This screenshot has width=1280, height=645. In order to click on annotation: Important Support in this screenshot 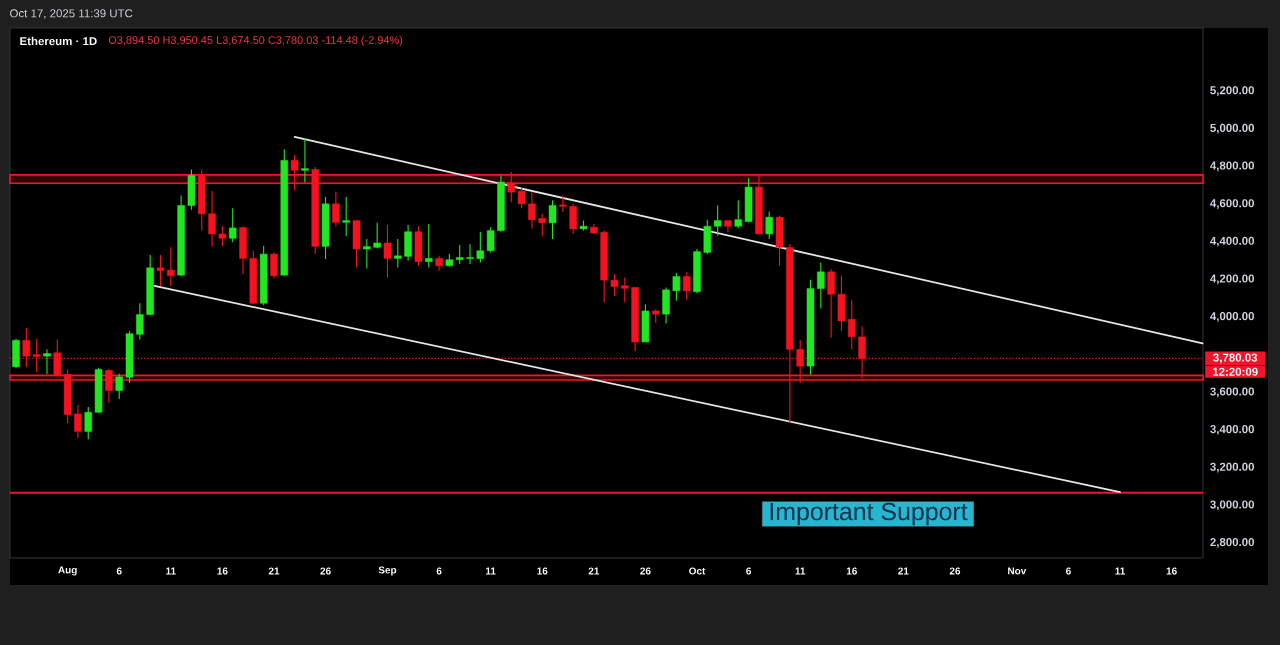, I will do `click(869, 514)`.